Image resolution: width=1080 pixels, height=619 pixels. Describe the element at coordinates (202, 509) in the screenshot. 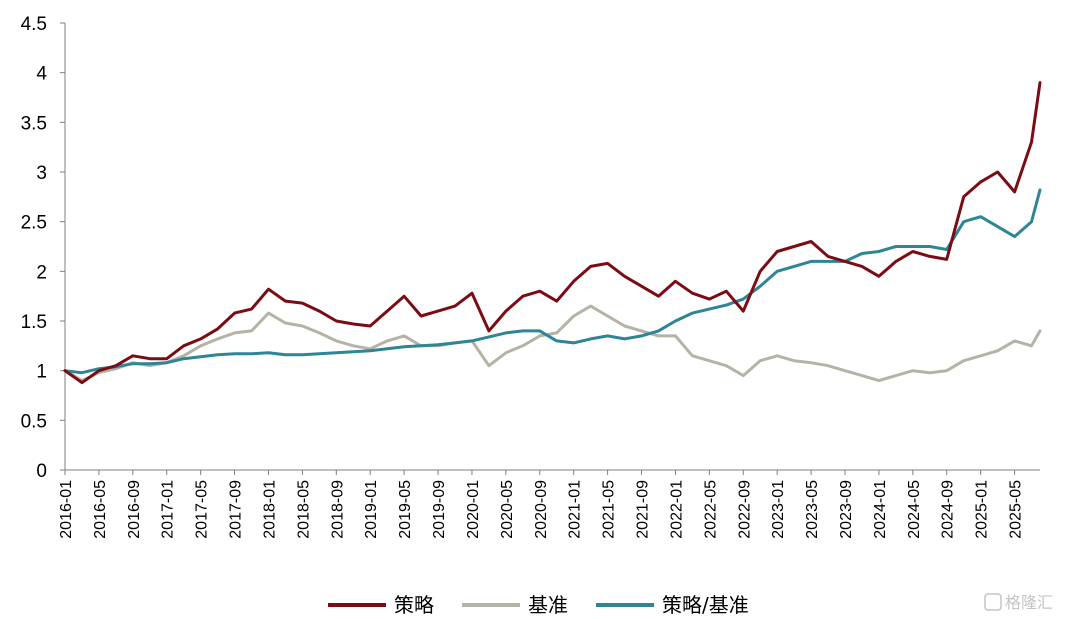

I see `x-tick-label: 2017-05` at that location.